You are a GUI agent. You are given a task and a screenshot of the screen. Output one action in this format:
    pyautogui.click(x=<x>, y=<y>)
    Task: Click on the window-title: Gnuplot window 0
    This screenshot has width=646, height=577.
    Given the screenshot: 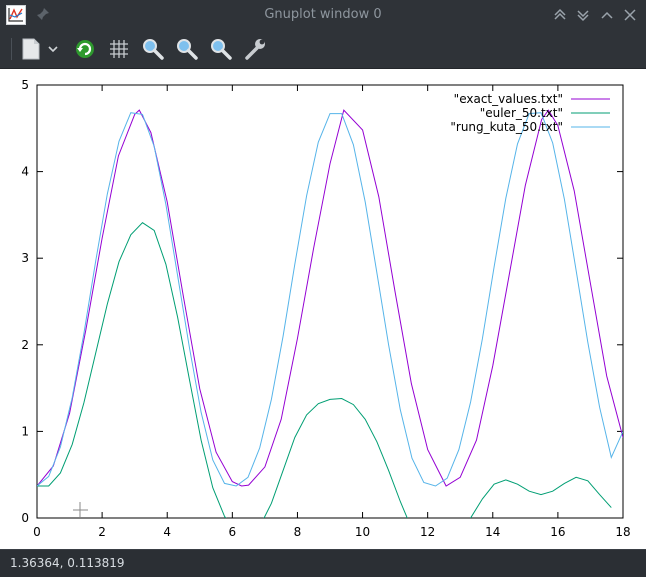 What is the action you would take?
    pyautogui.click(x=323, y=14)
    